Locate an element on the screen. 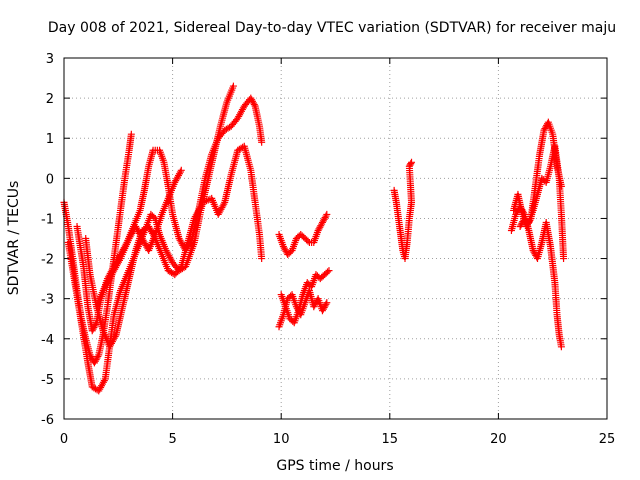  y-tick-label: 0 is located at coordinates (50, 179).